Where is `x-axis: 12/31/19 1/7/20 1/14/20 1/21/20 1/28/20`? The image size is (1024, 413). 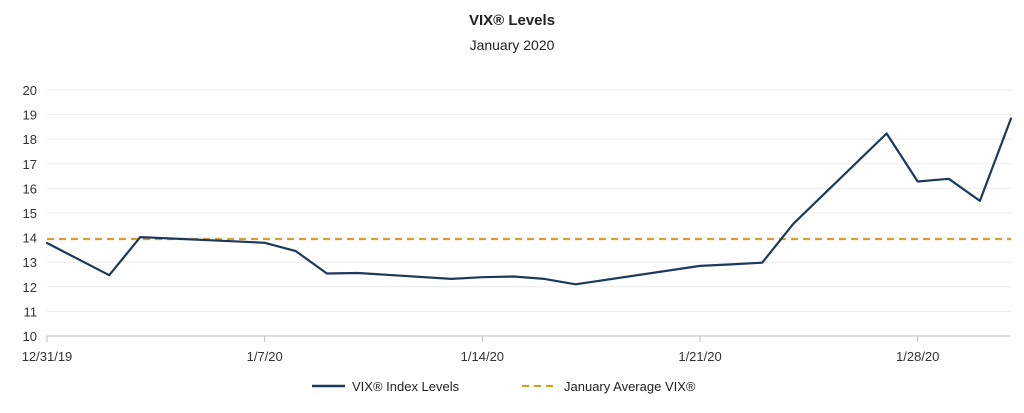
x-axis: 12/31/19 1/7/20 1/14/20 1/21/20 1/28/20 is located at coordinates (516, 349).